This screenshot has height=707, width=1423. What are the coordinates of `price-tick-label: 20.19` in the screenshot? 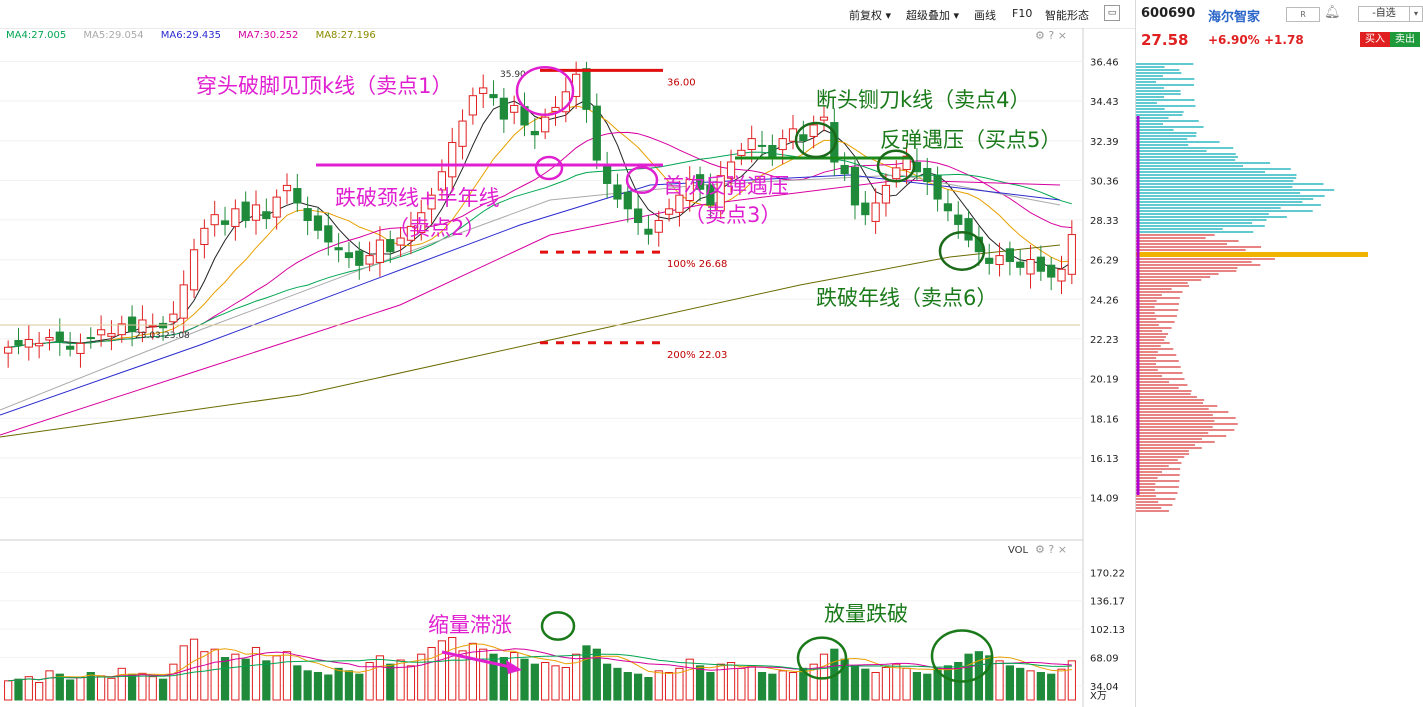 It's located at (1104, 380).